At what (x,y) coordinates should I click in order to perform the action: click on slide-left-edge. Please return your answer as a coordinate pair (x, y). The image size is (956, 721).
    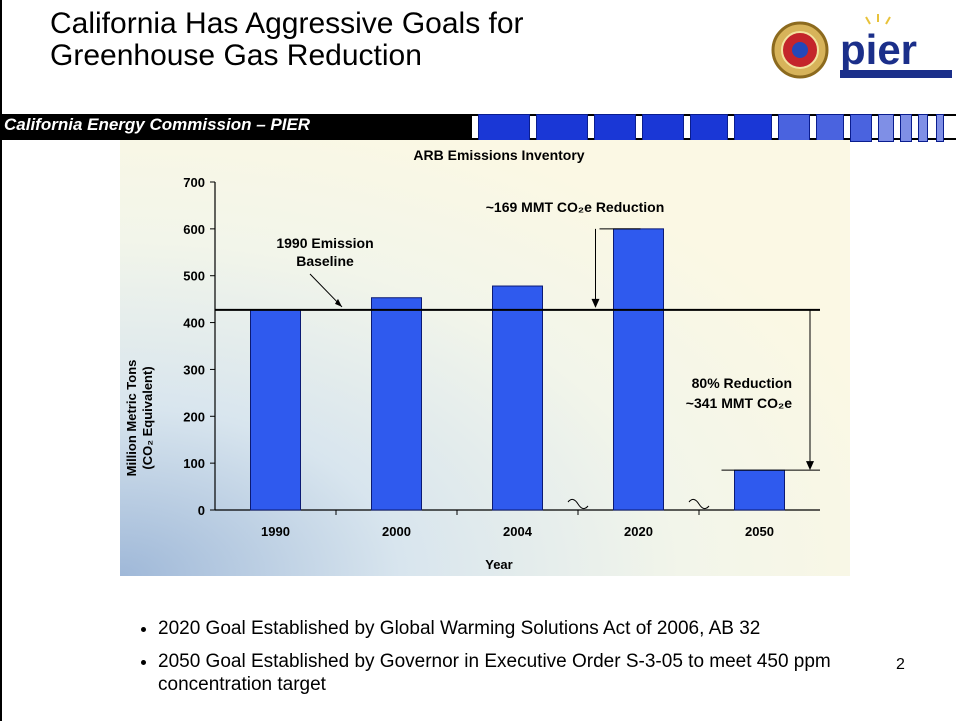
    Looking at the image, I should click on (1, 360).